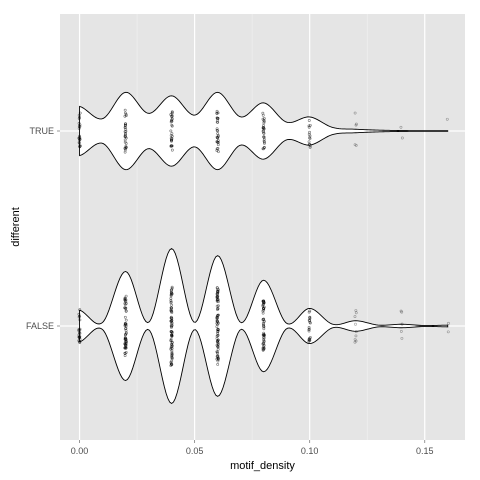 This screenshot has height=480, width=480. Describe the element at coordinates (80, 451) in the screenshot. I see `x-tick-label: 0.00` at that location.